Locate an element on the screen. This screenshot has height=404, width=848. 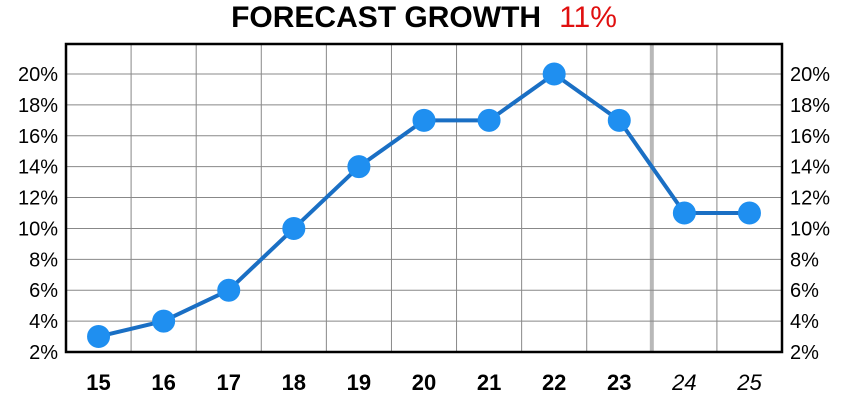
y-tick-label-left: 2% is located at coordinates (43, 353).